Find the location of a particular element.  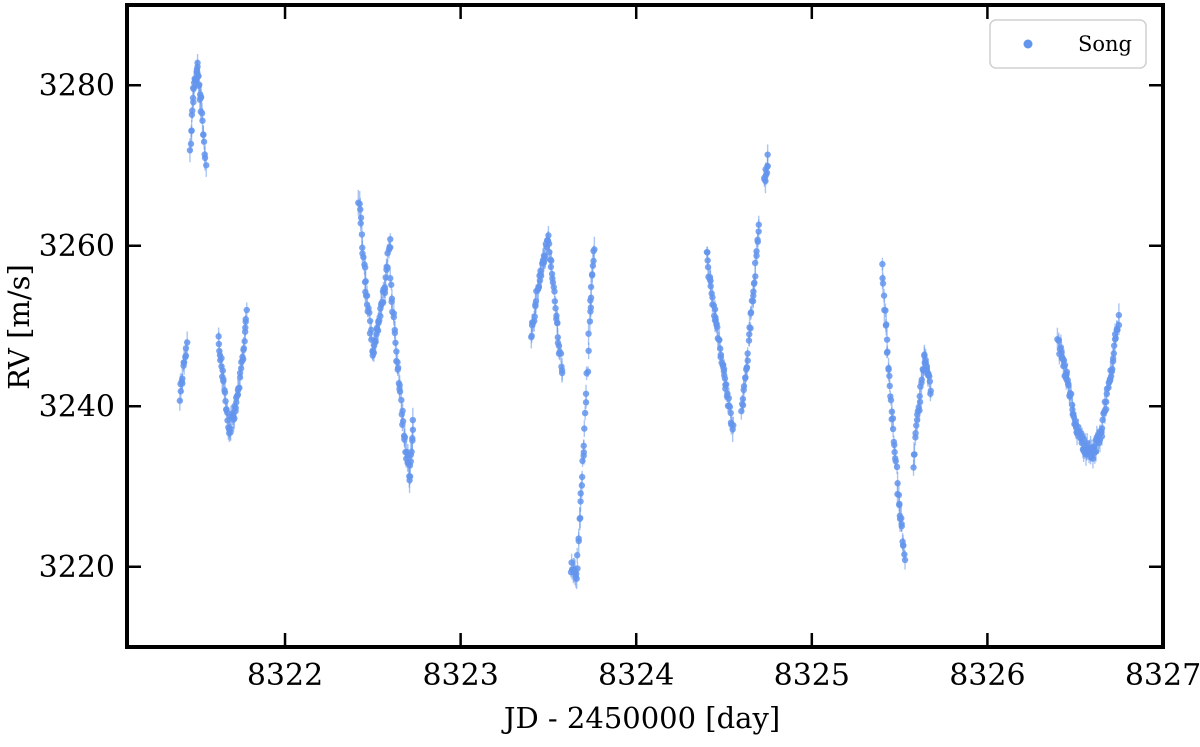

y-axis-label: RV [m/s] is located at coordinates (19, 327).